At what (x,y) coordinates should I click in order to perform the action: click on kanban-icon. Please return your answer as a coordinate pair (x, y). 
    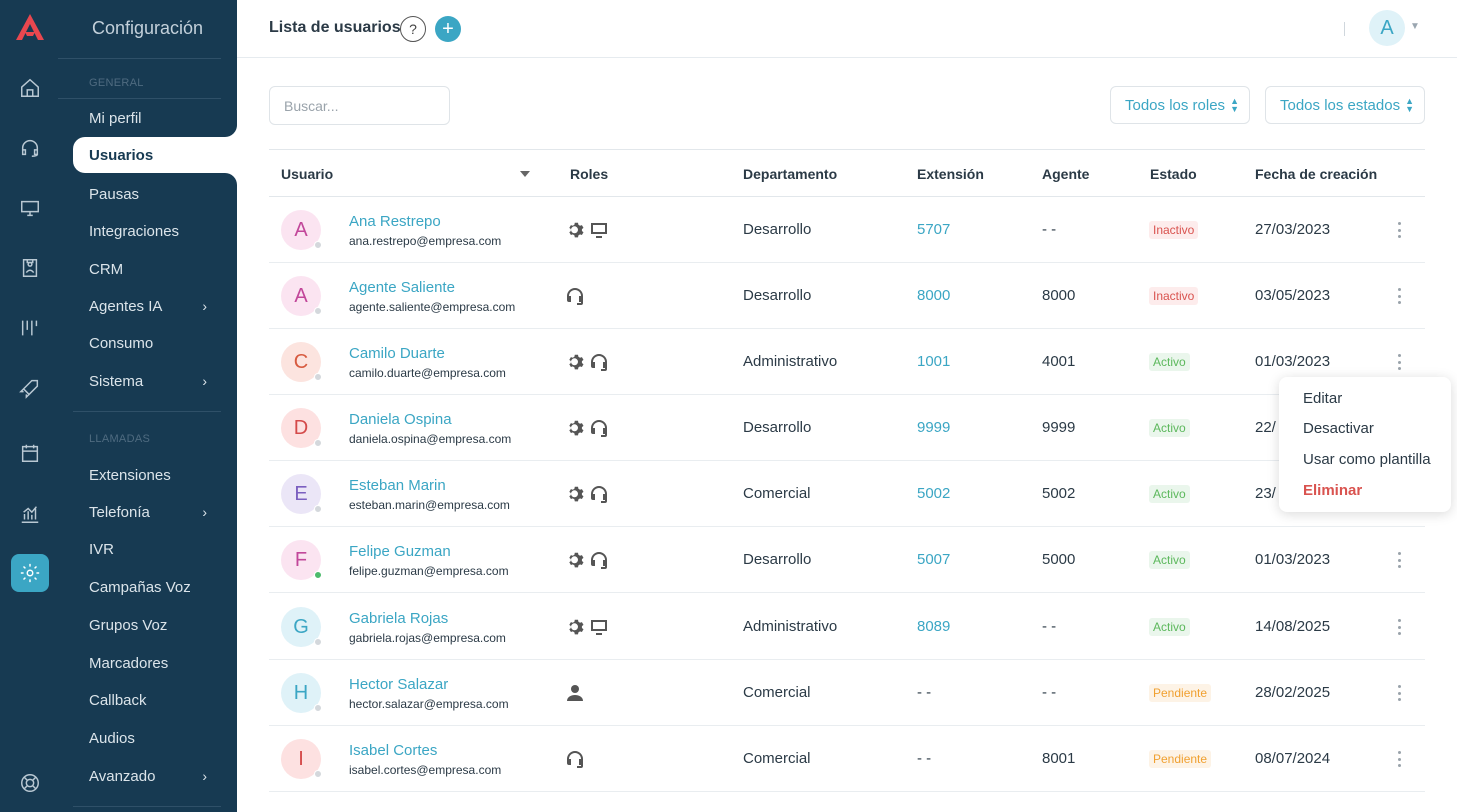
    Looking at the image, I should click on (30, 328).